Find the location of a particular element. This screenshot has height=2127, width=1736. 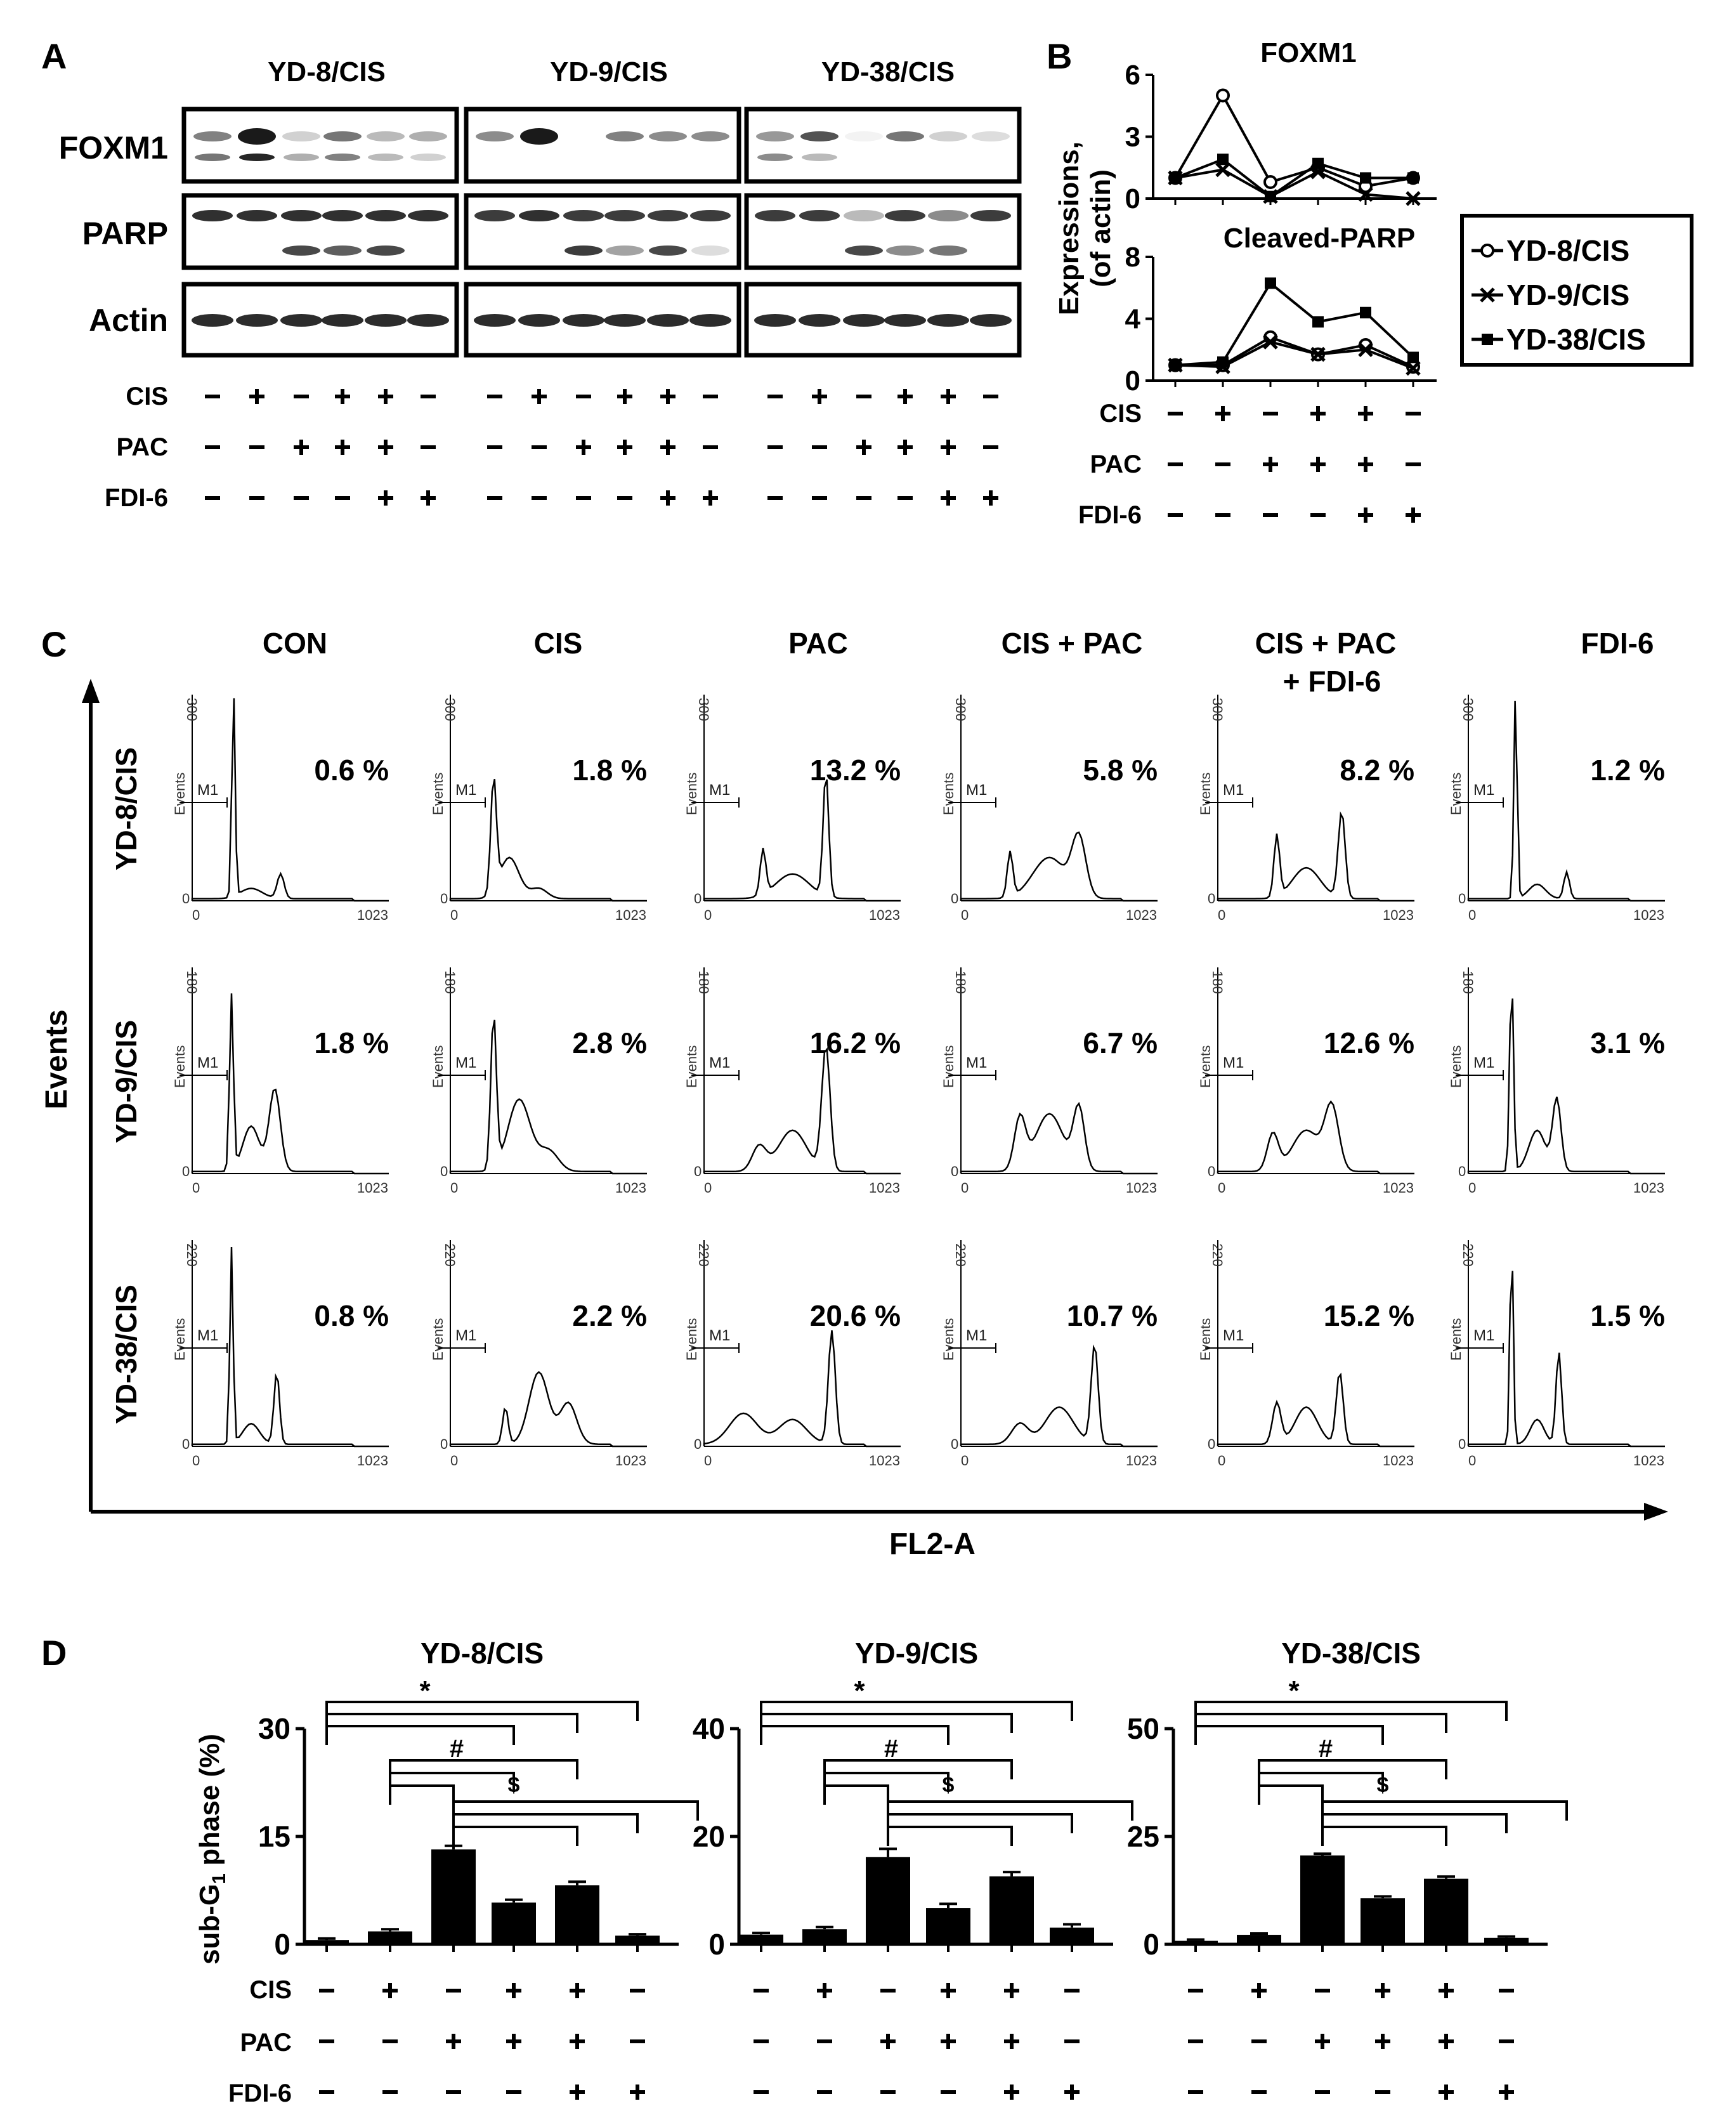

sig-mark-hash: # is located at coordinates (1326, 1749).